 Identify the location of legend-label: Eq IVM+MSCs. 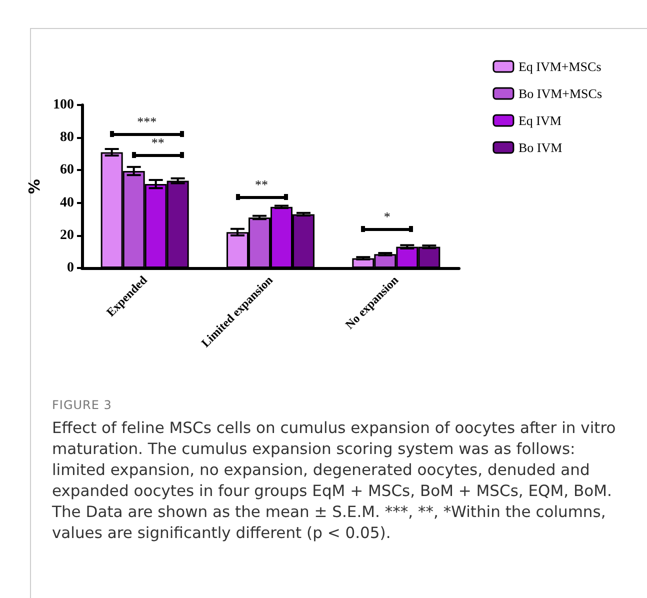
(560, 66).